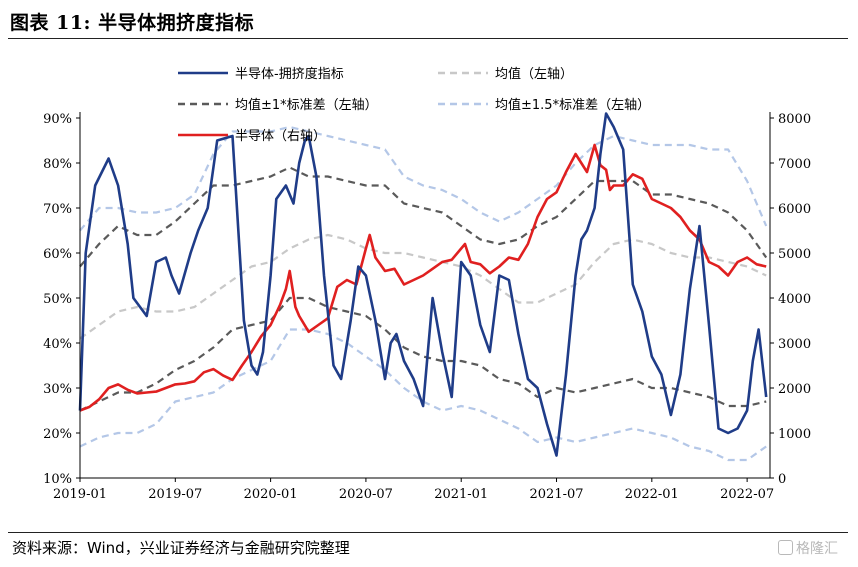 The height and width of the screenshot is (567, 858). Describe the element at coordinates (57, 254) in the screenshot. I see `y-left-tick-label: 60%` at that location.